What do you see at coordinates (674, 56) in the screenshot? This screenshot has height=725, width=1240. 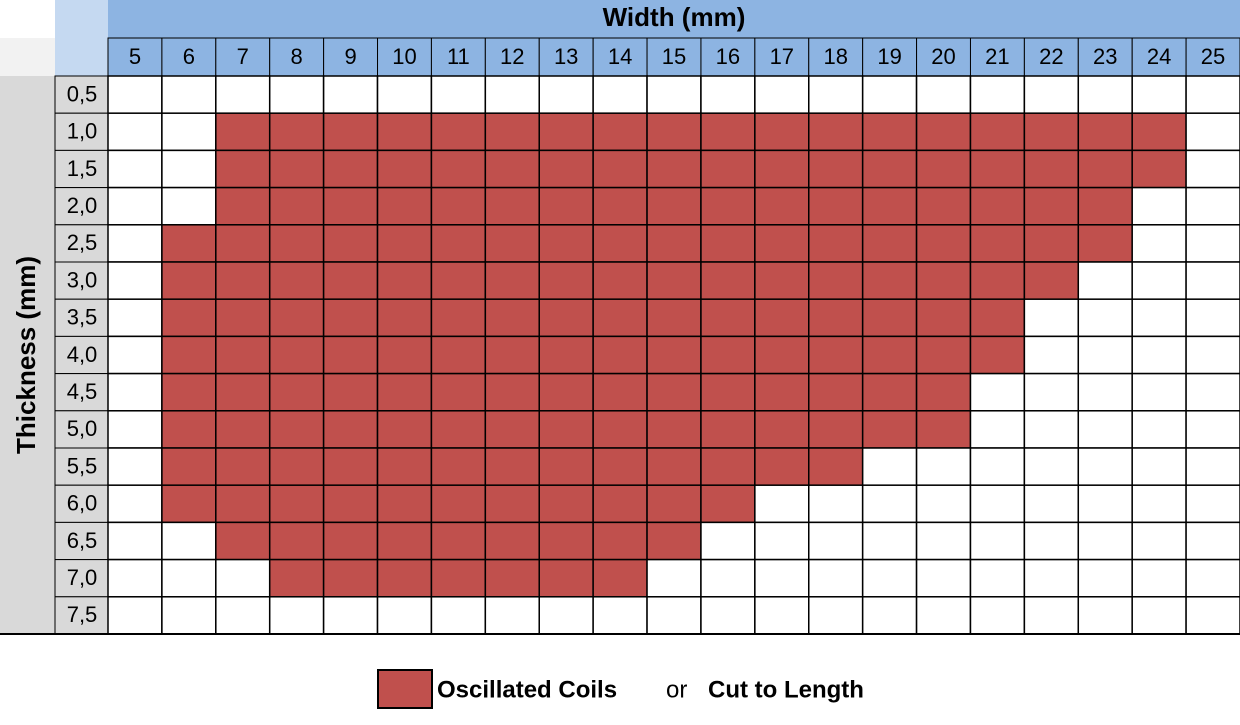 I see `column-label: 15` at bounding box center [674, 56].